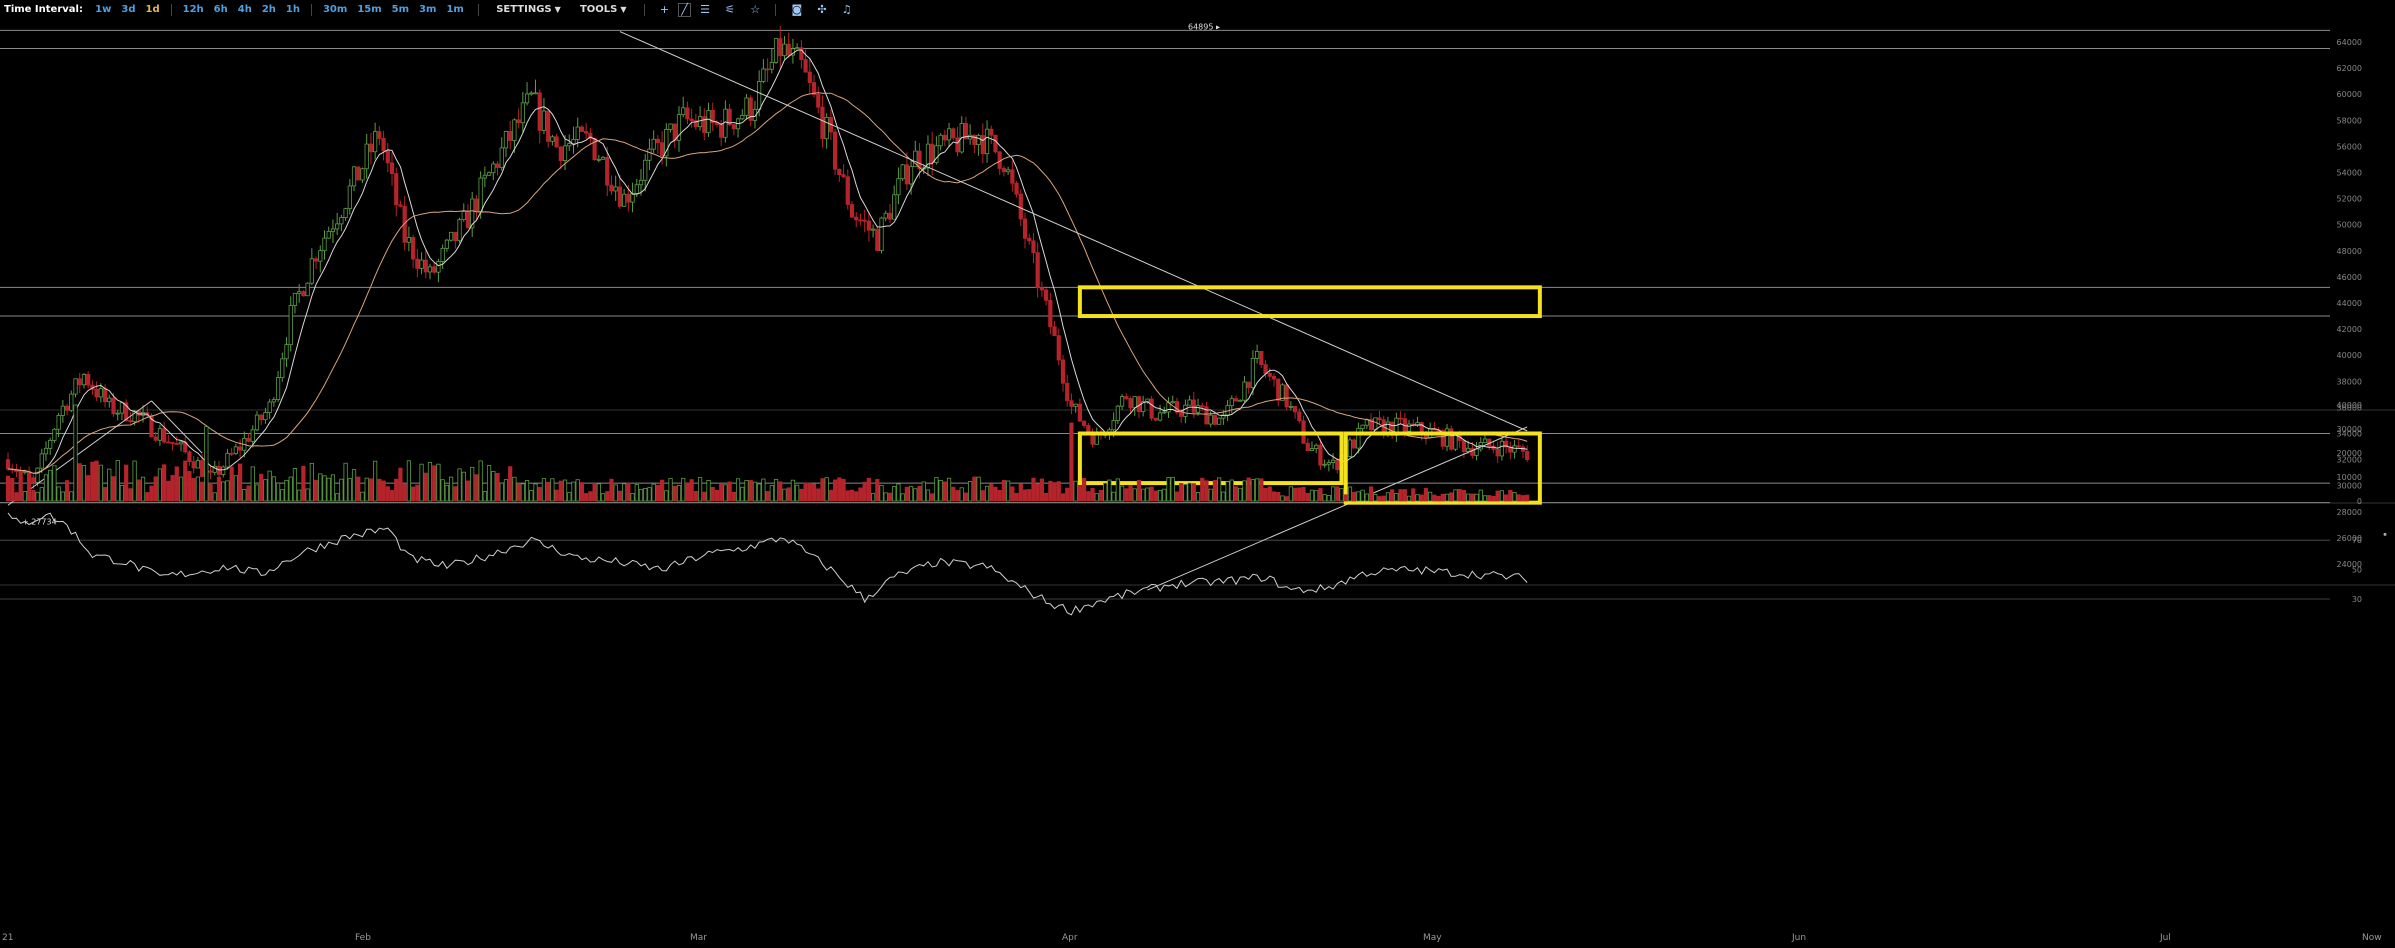 The width and height of the screenshot is (2395, 948). I want to click on interval-15m: 15m, so click(369, 9).